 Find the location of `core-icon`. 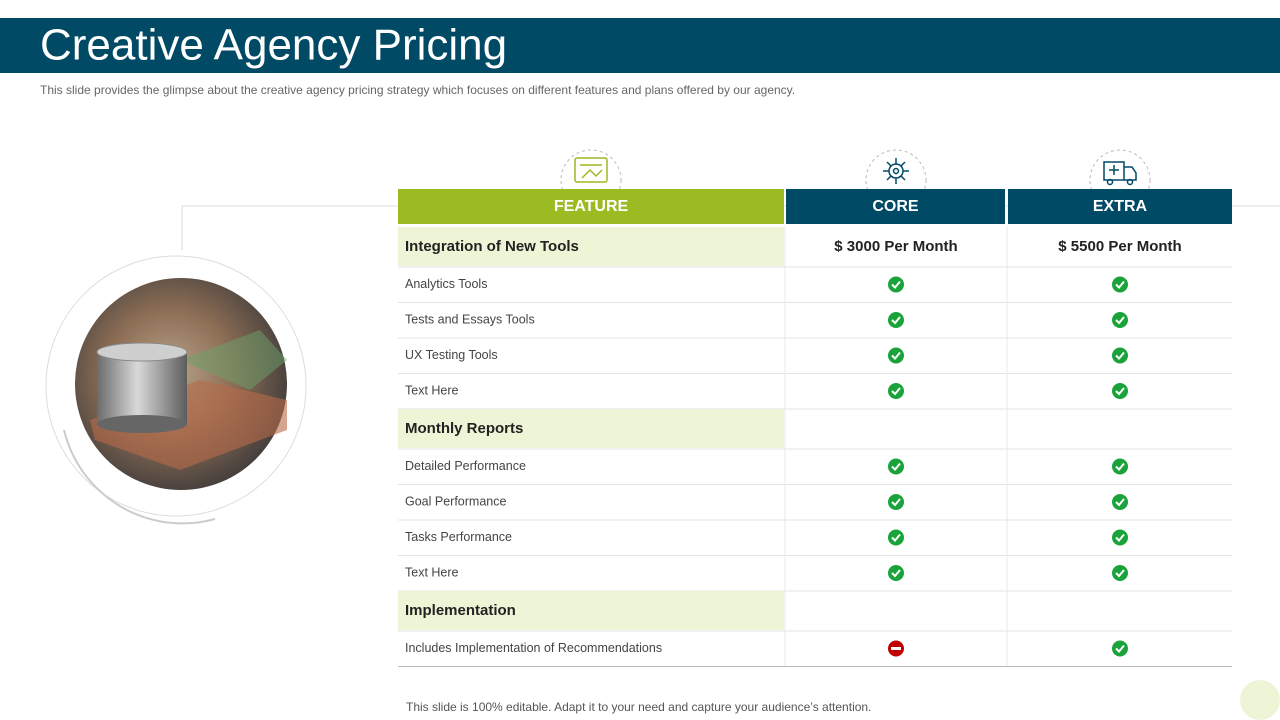

core-icon is located at coordinates (896, 171).